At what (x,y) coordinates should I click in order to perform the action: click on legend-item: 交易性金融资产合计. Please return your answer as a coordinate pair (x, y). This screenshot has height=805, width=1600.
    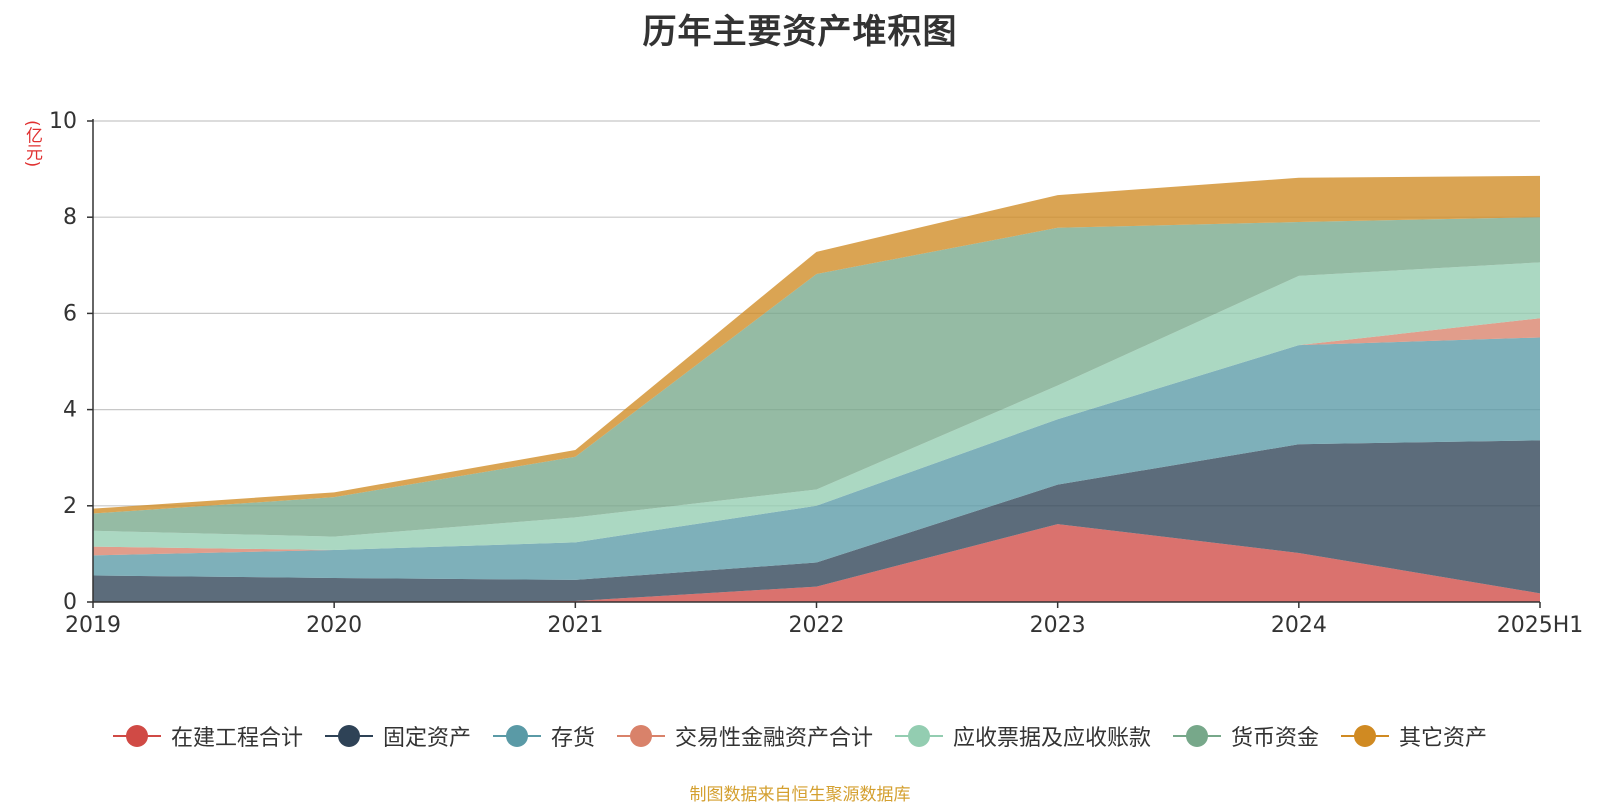
    Looking at the image, I should click on (744, 736).